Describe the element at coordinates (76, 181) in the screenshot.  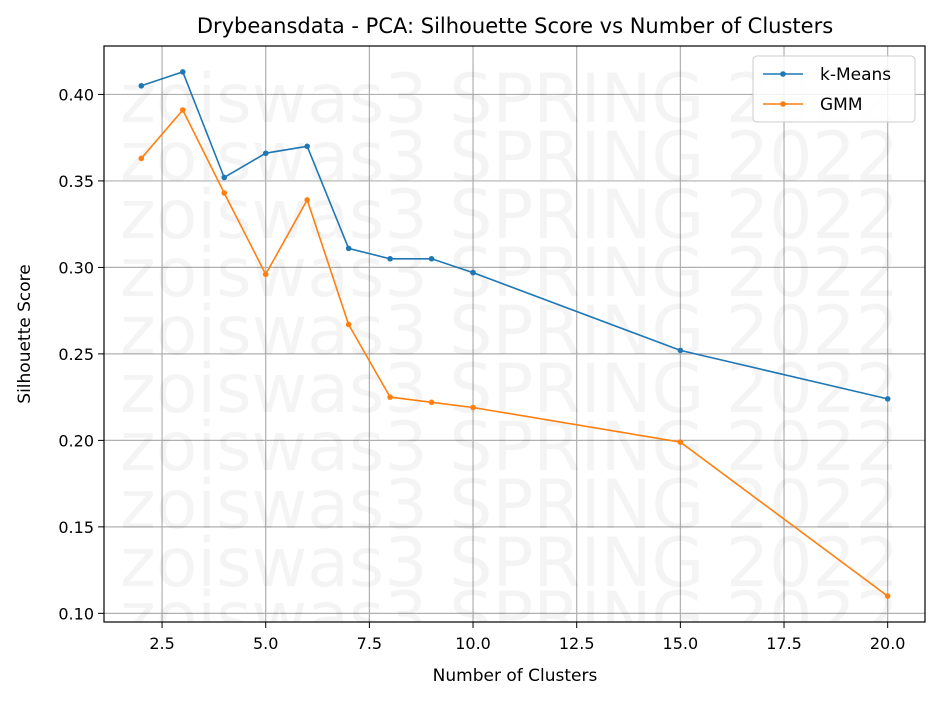
I see `y-tick-label: 0.35` at that location.